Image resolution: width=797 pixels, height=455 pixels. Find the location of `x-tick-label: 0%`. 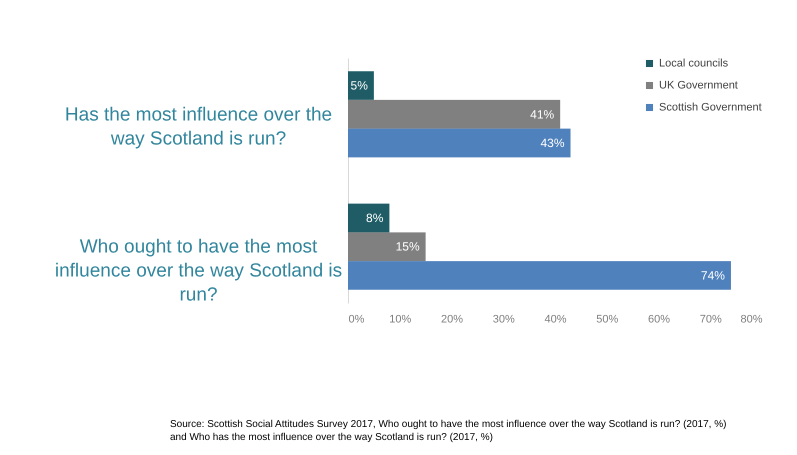

x-tick-label: 0% is located at coordinates (356, 320).